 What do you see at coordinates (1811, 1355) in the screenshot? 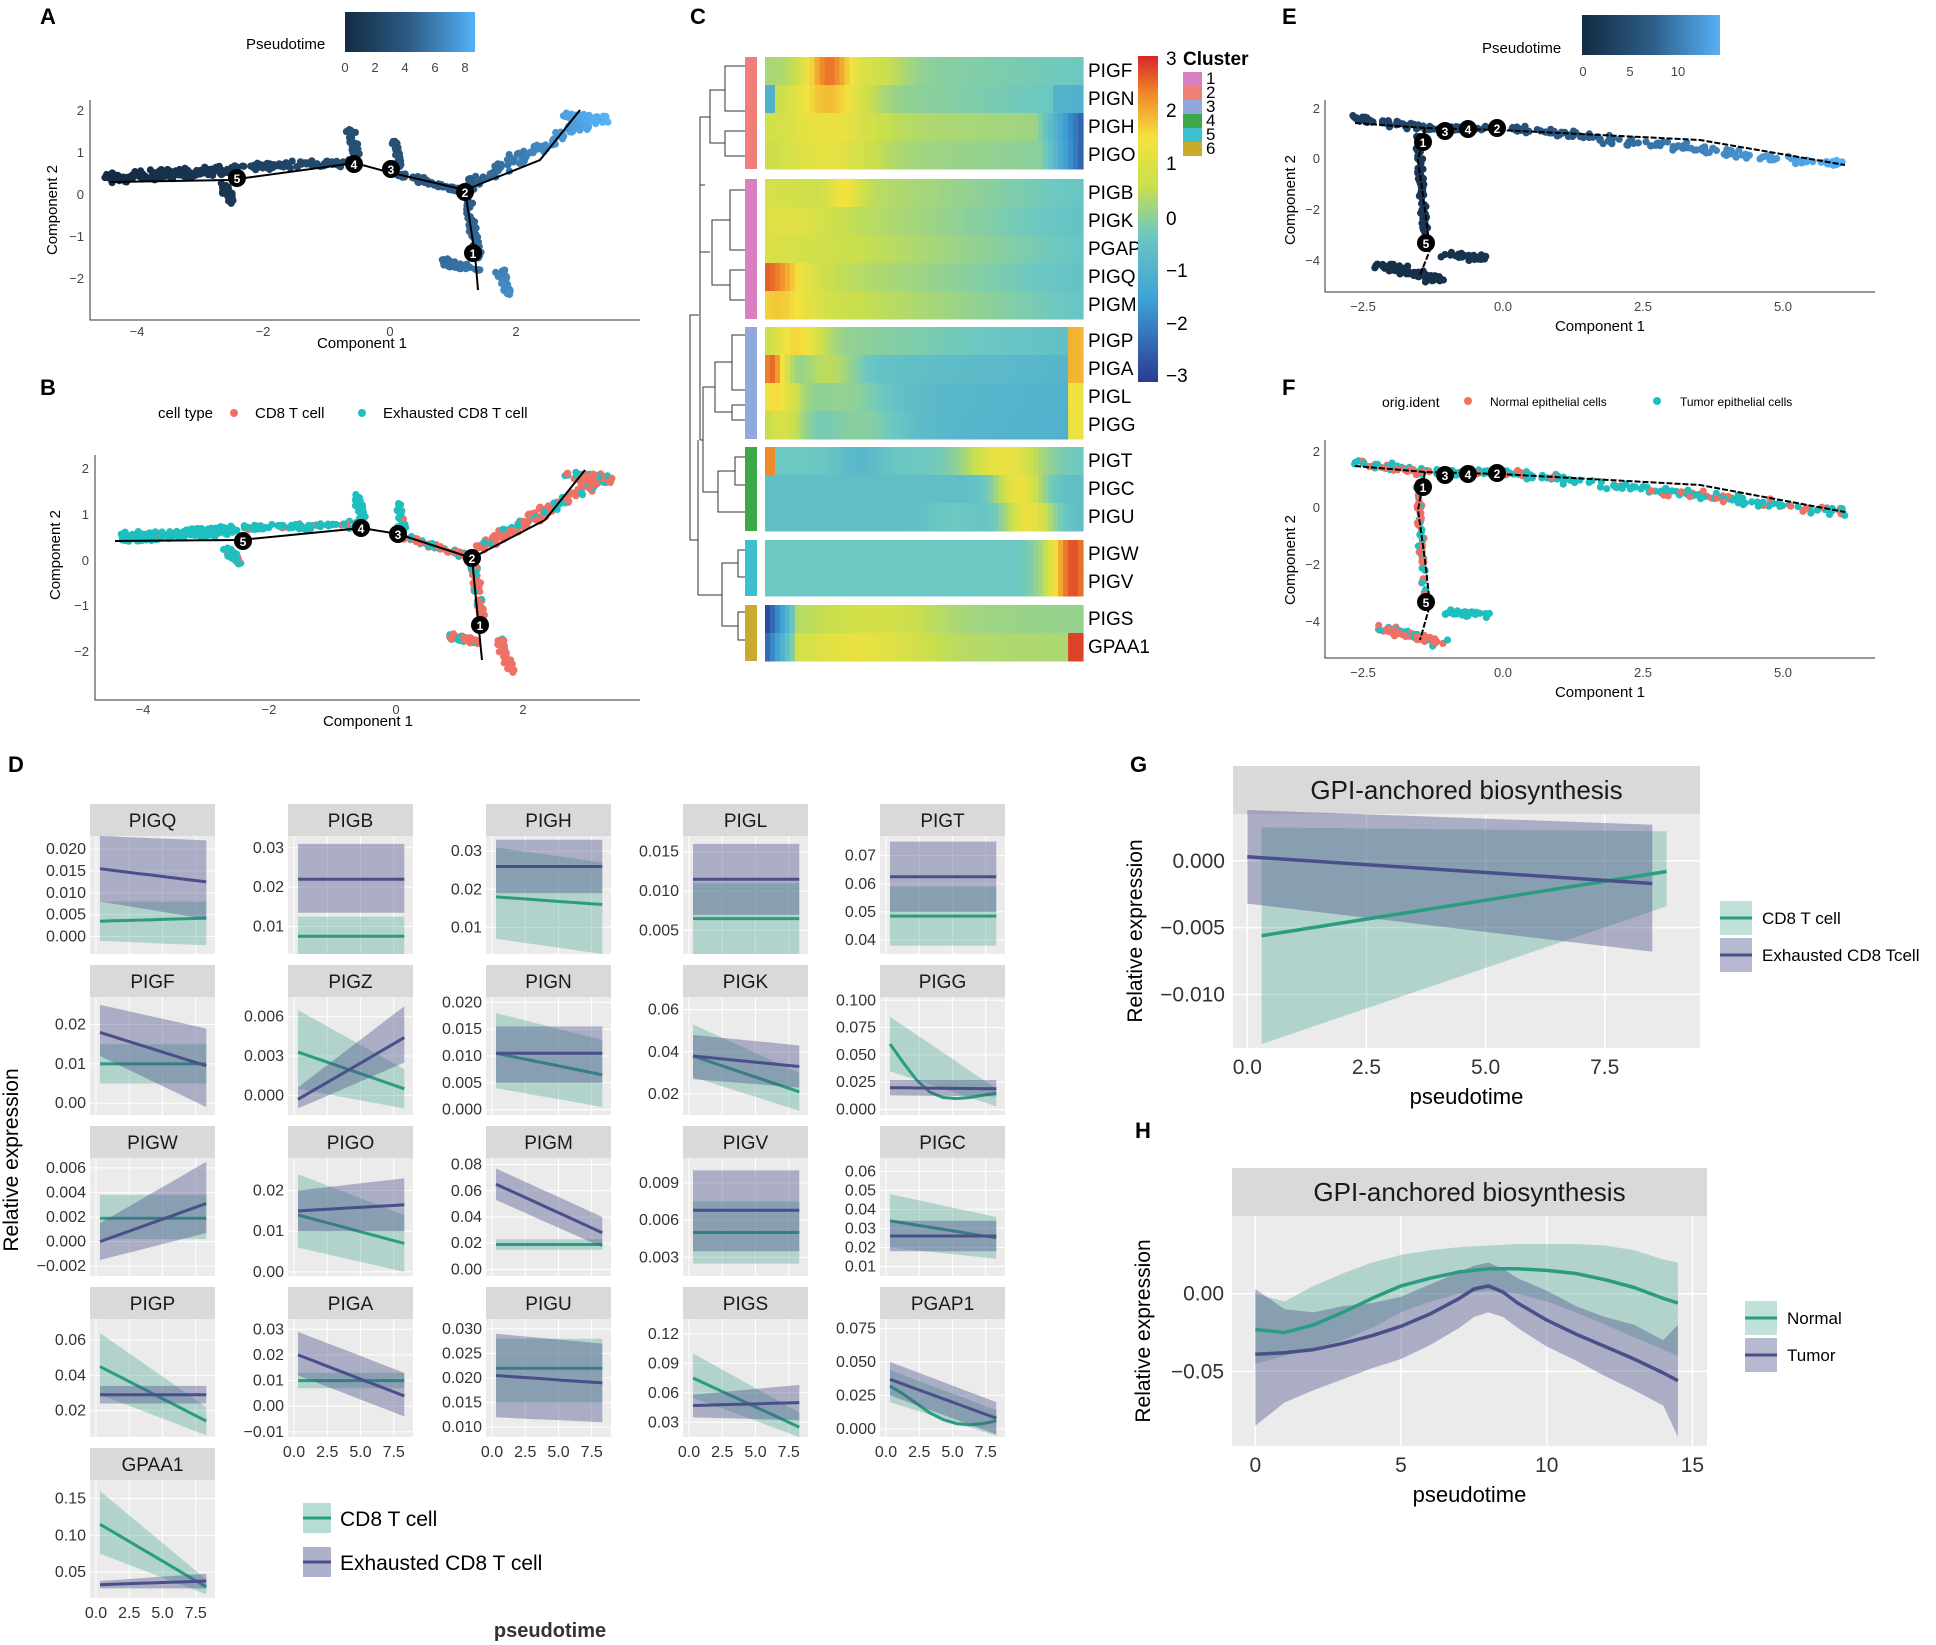
I see `legend-label: Tumor` at bounding box center [1811, 1355].